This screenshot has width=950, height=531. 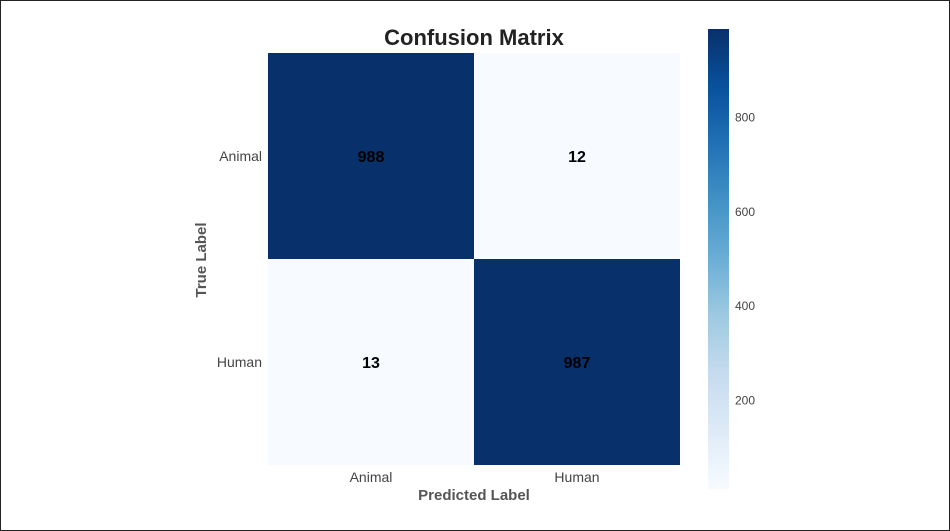 I want to click on y-tick-label: Human, so click(x=239, y=362).